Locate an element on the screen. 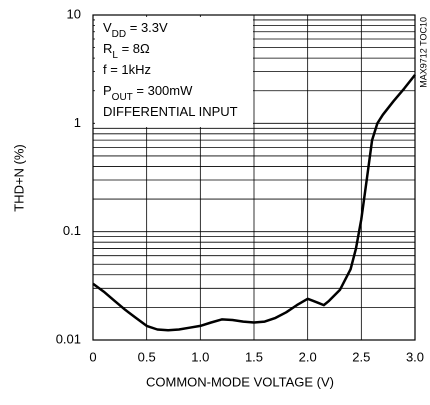 The image size is (430, 405). annotation: VDD = 3.3V is located at coordinates (135, 30).